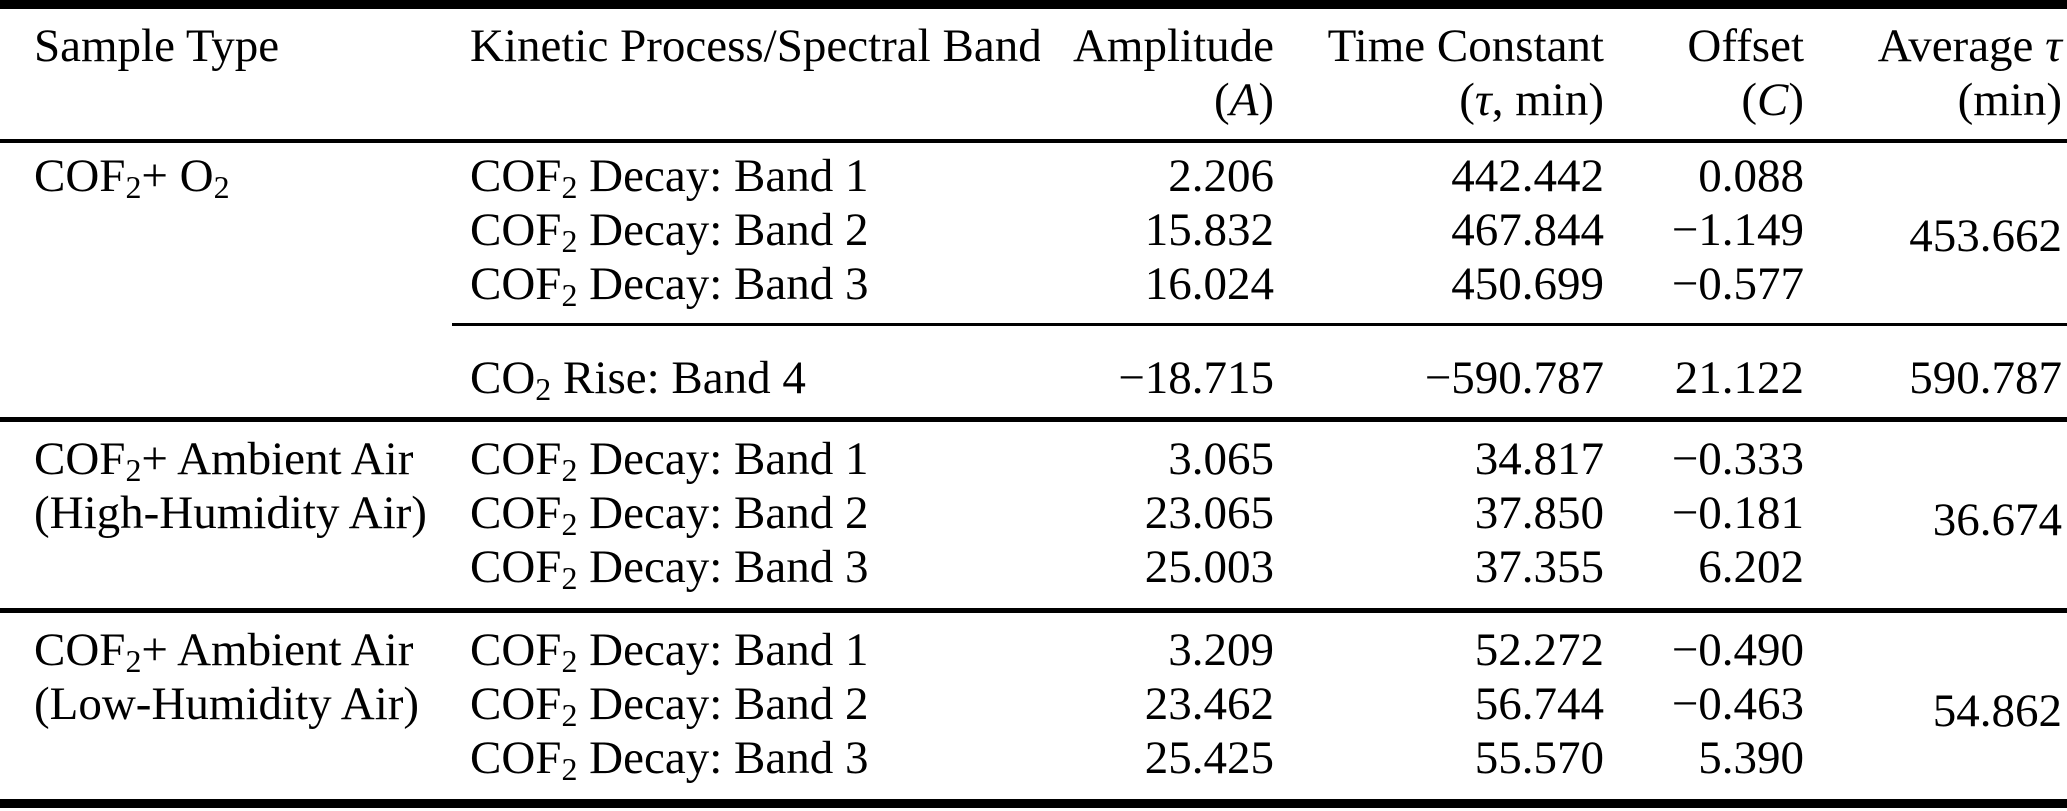 This screenshot has width=2067, height=811. What do you see at coordinates (1514, 377) in the screenshot?
I see `cell-time-constant: −590.787` at bounding box center [1514, 377].